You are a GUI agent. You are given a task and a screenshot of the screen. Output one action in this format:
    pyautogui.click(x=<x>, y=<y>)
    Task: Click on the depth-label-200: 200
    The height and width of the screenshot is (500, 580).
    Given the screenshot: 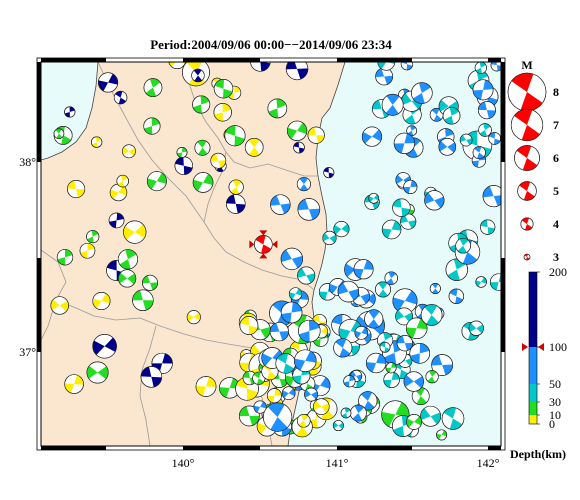 What is the action you would take?
    pyautogui.click(x=558, y=272)
    